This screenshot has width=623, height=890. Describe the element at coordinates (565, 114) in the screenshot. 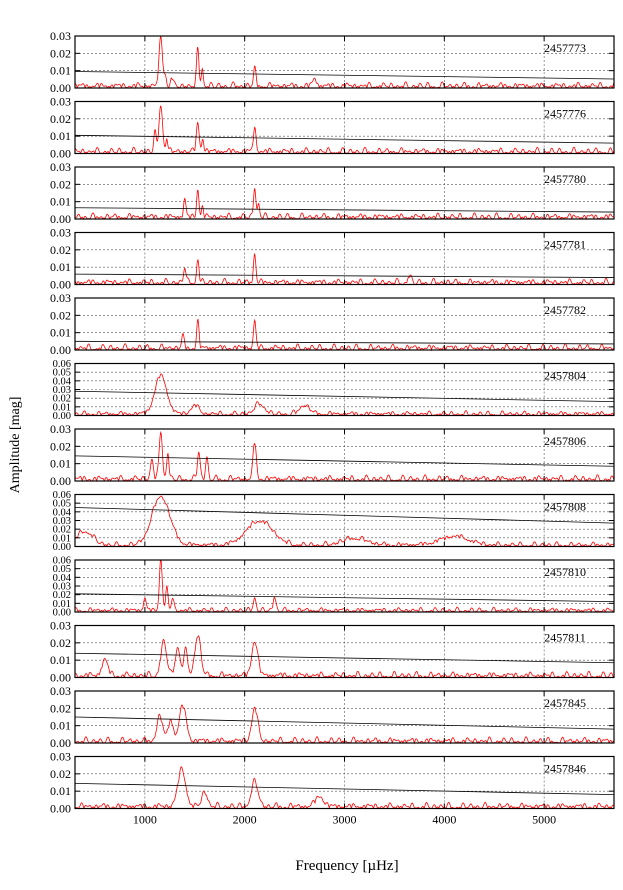

I see `panel-label: 2457776` at that location.